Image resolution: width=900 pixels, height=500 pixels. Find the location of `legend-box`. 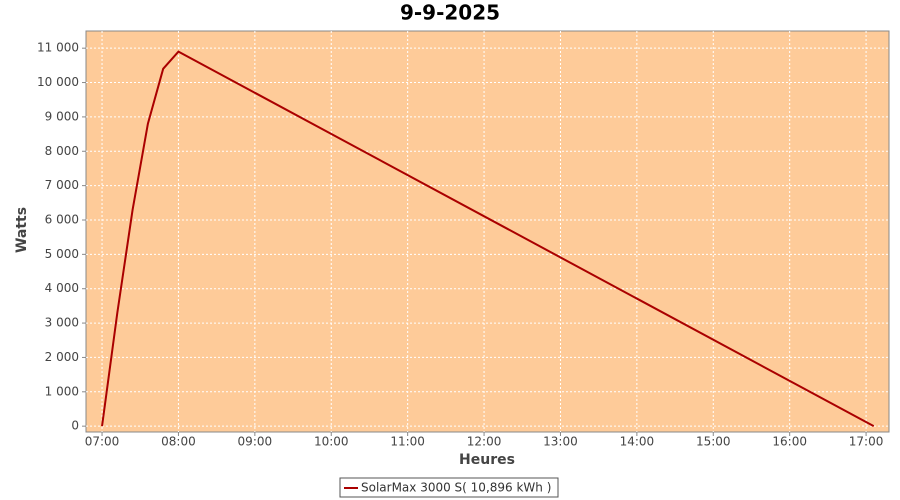

legend-box is located at coordinates (449, 487).